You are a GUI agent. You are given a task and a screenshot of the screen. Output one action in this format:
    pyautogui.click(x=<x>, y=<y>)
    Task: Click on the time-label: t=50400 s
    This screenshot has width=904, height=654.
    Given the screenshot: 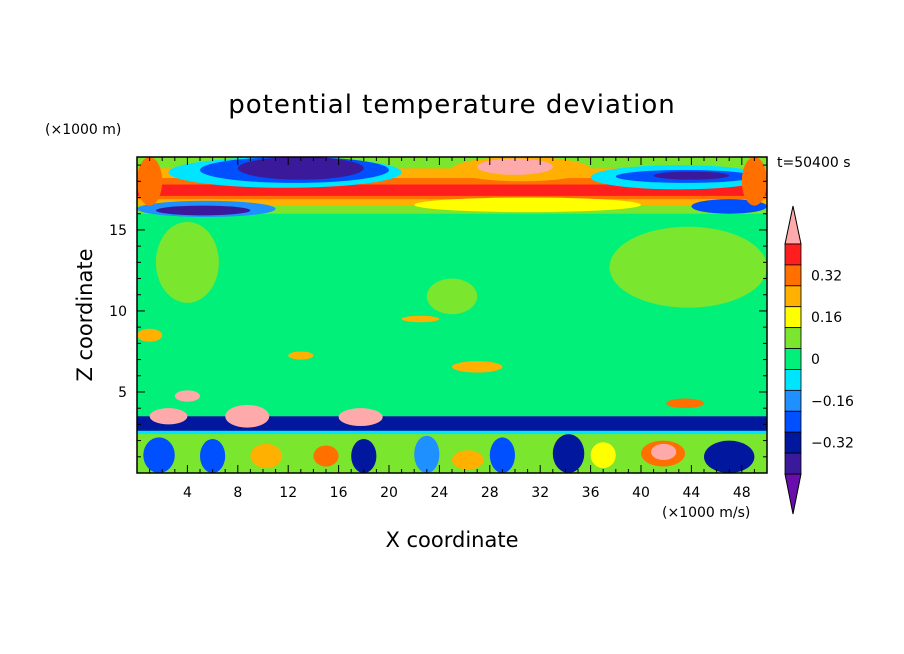 What is the action you would take?
    pyautogui.click(x=814, y=163)
    